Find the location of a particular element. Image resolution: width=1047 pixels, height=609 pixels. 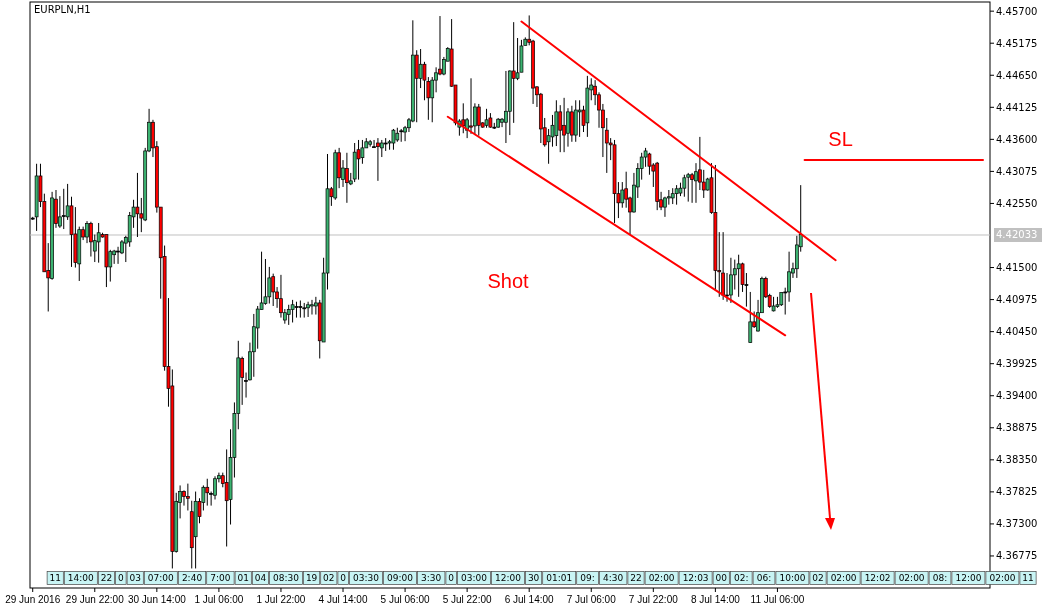

annotation: 14:00 is located at coordinates (81, 578).